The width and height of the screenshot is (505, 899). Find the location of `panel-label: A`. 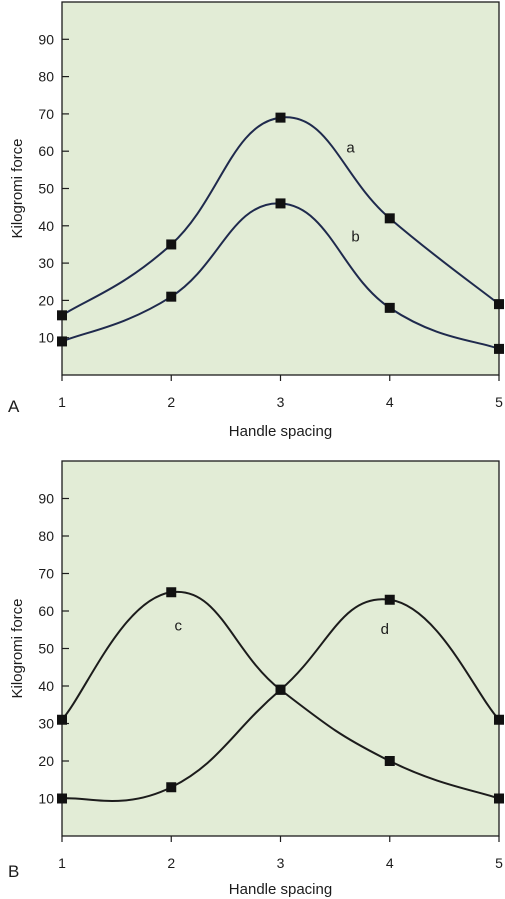

panel-label: A is located at coordinates (14, 406).